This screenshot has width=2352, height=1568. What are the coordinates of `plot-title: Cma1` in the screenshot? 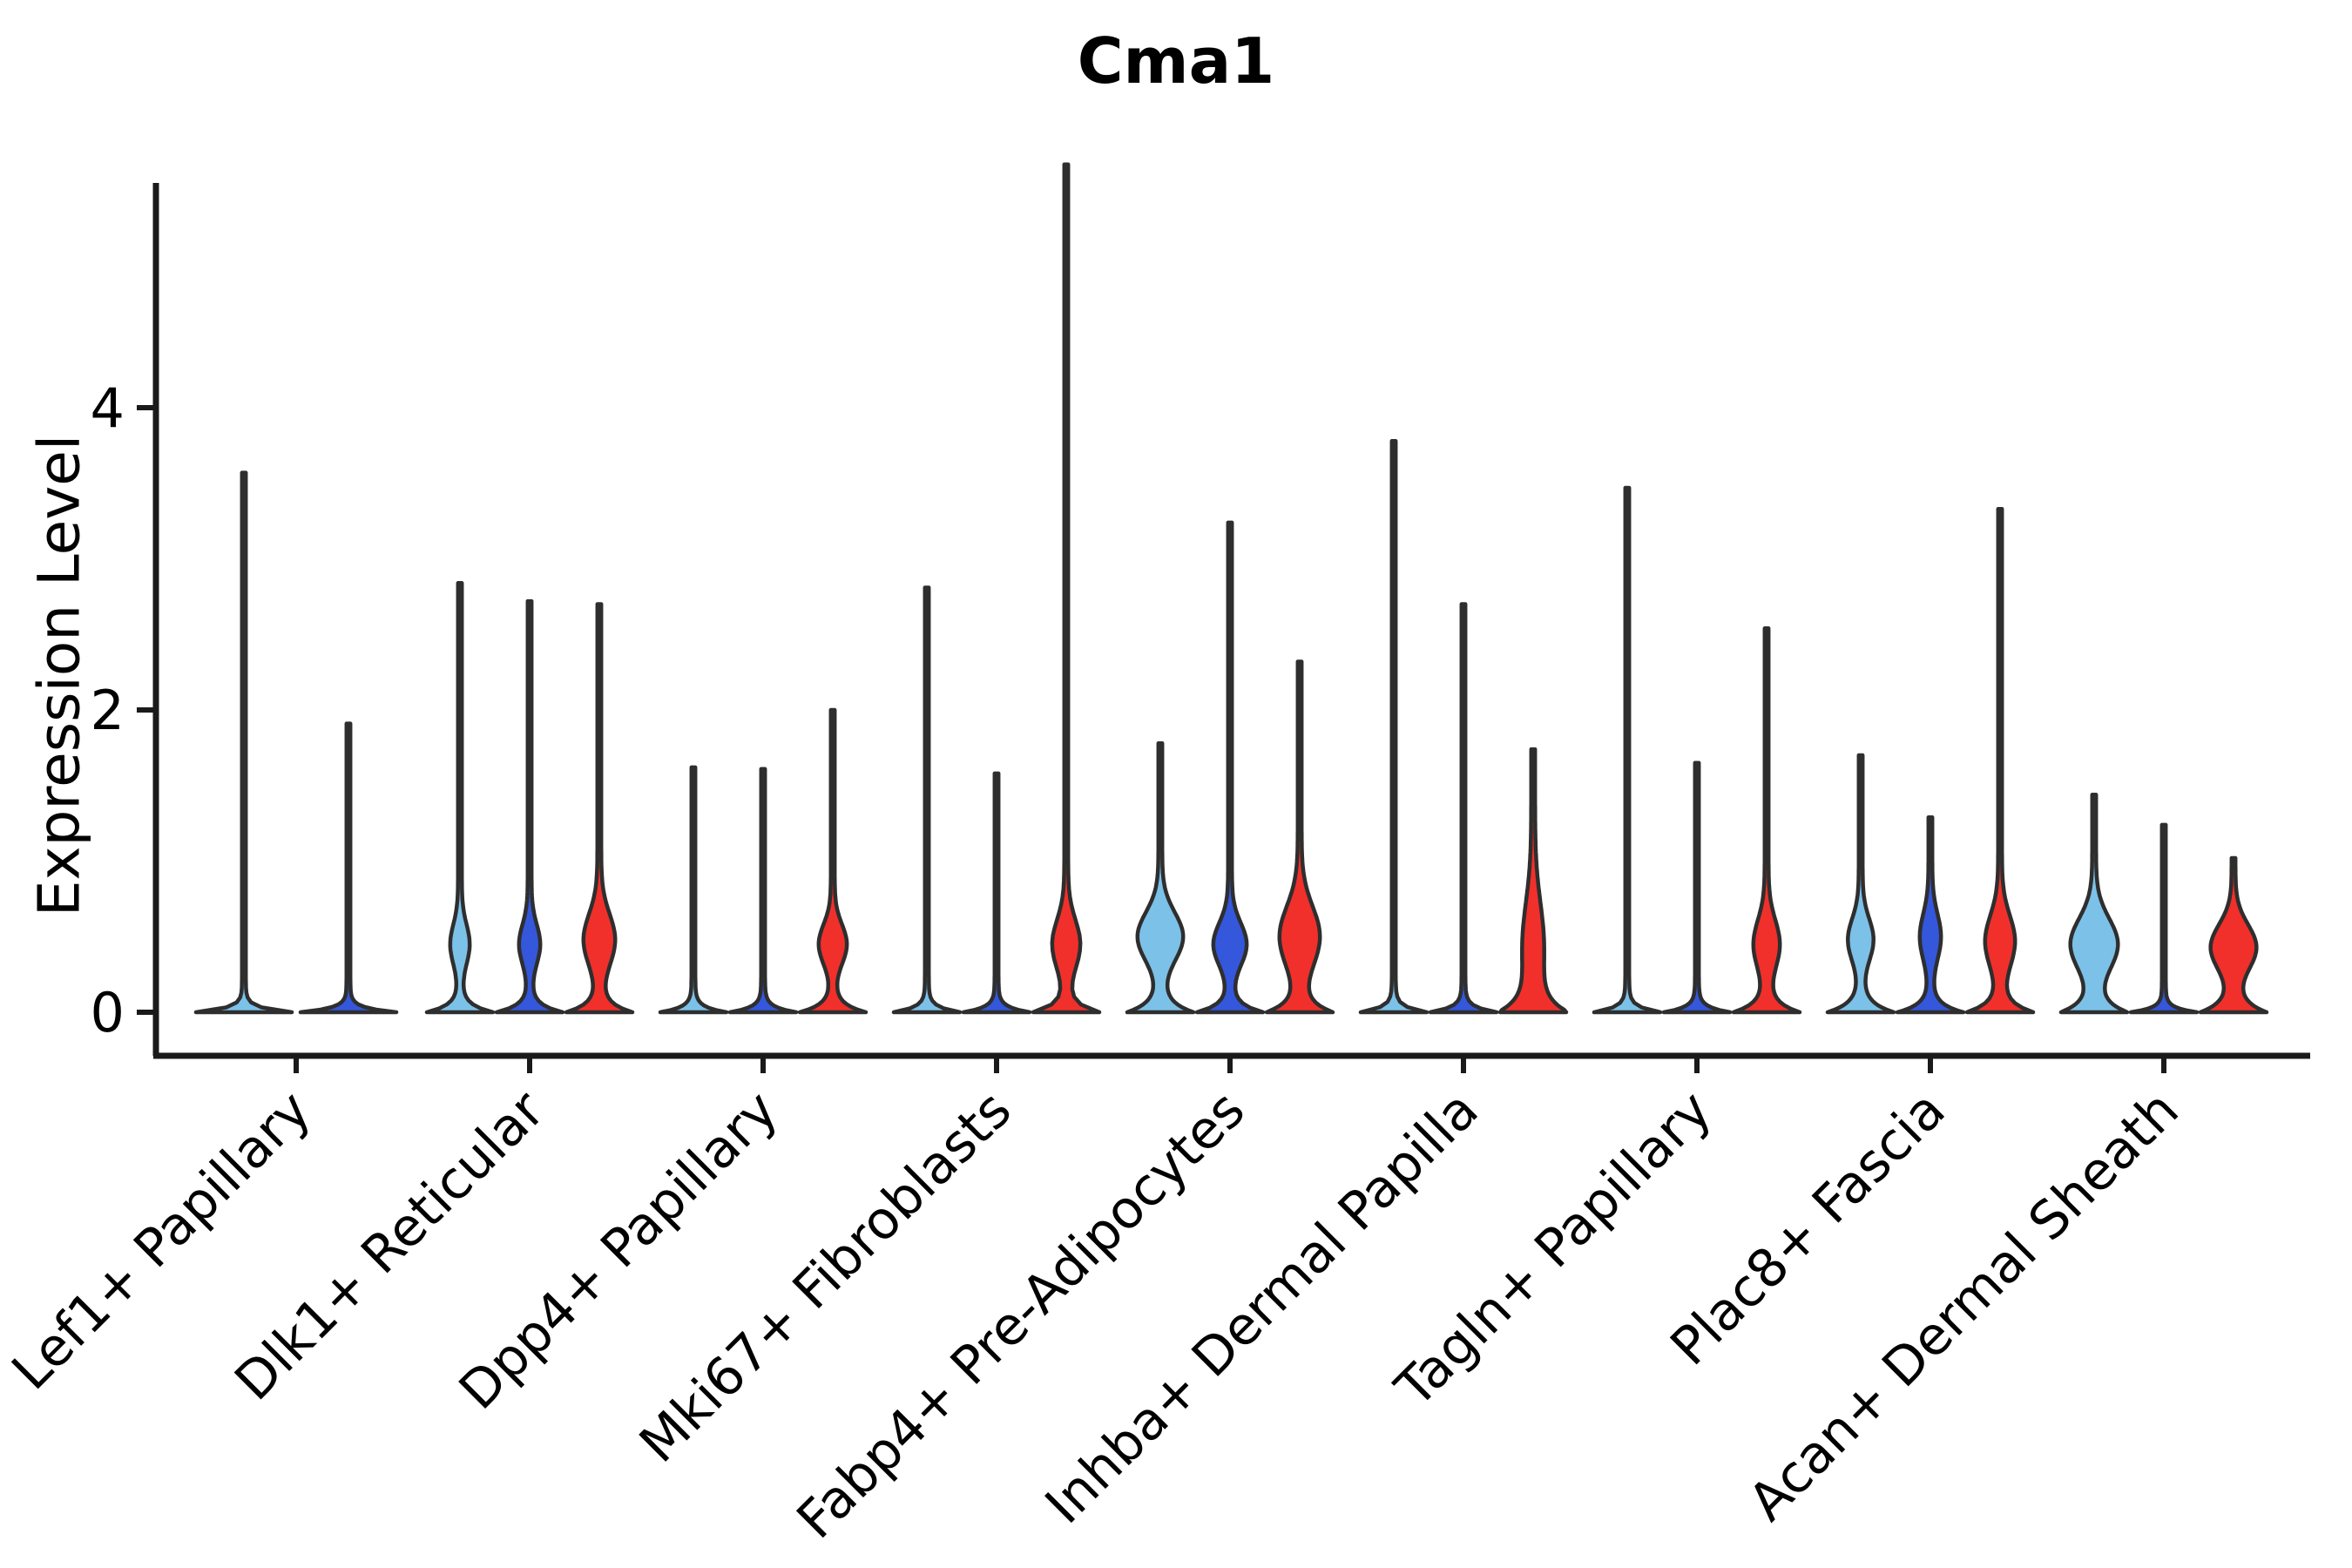 It's located at (1176, 61).